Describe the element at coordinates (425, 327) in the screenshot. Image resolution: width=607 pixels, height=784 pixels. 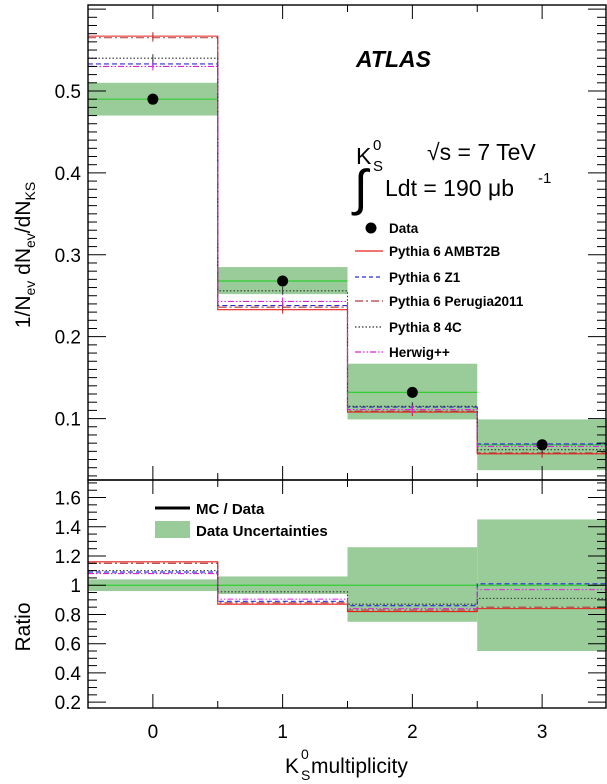
I see `legend-label-pythia8: Pythia 8 4C` at that location.